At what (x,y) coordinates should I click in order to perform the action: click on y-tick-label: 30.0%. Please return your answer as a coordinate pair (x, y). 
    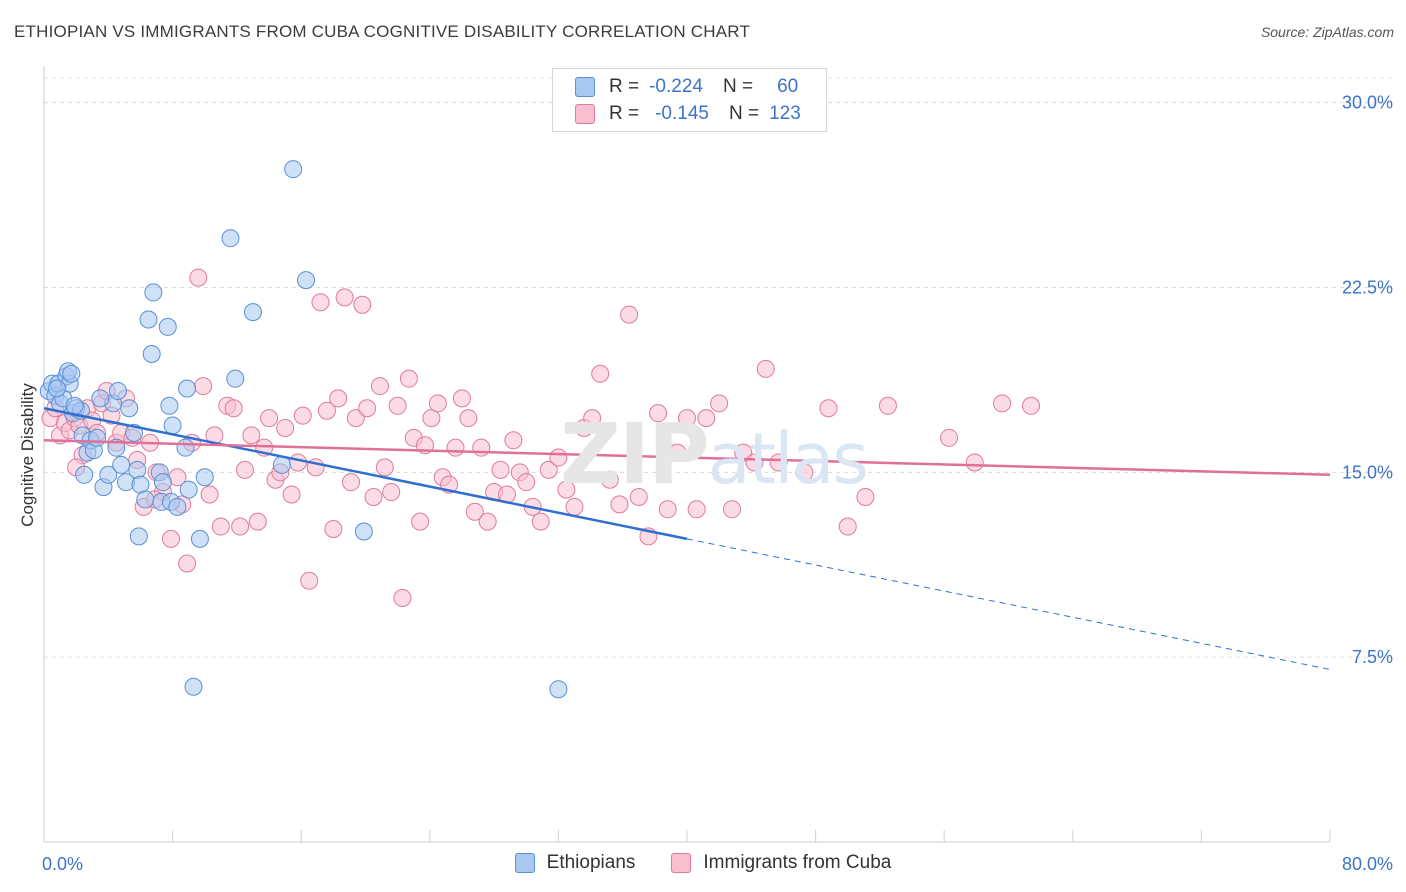
    Looking at the image, I should click on (1367, 103).